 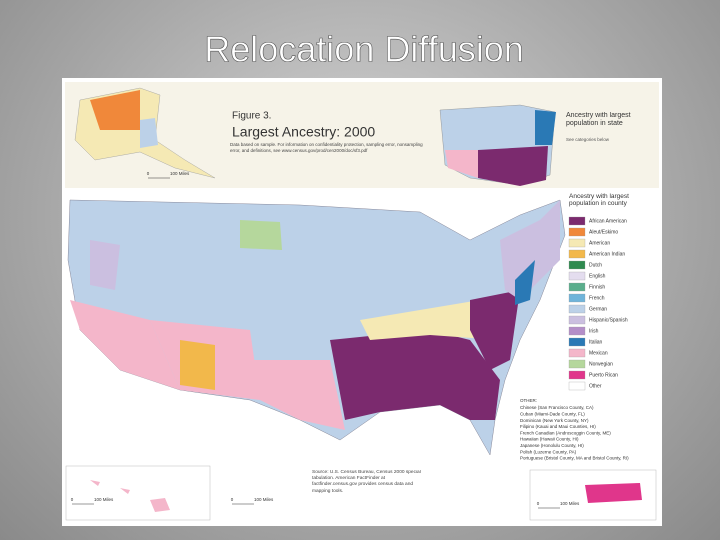 What do you see at coordinates (557, 407) in the screenshot?
I see `other-entry: Chinese (San Francisco County, CA)` at bounding box center [557, 407].